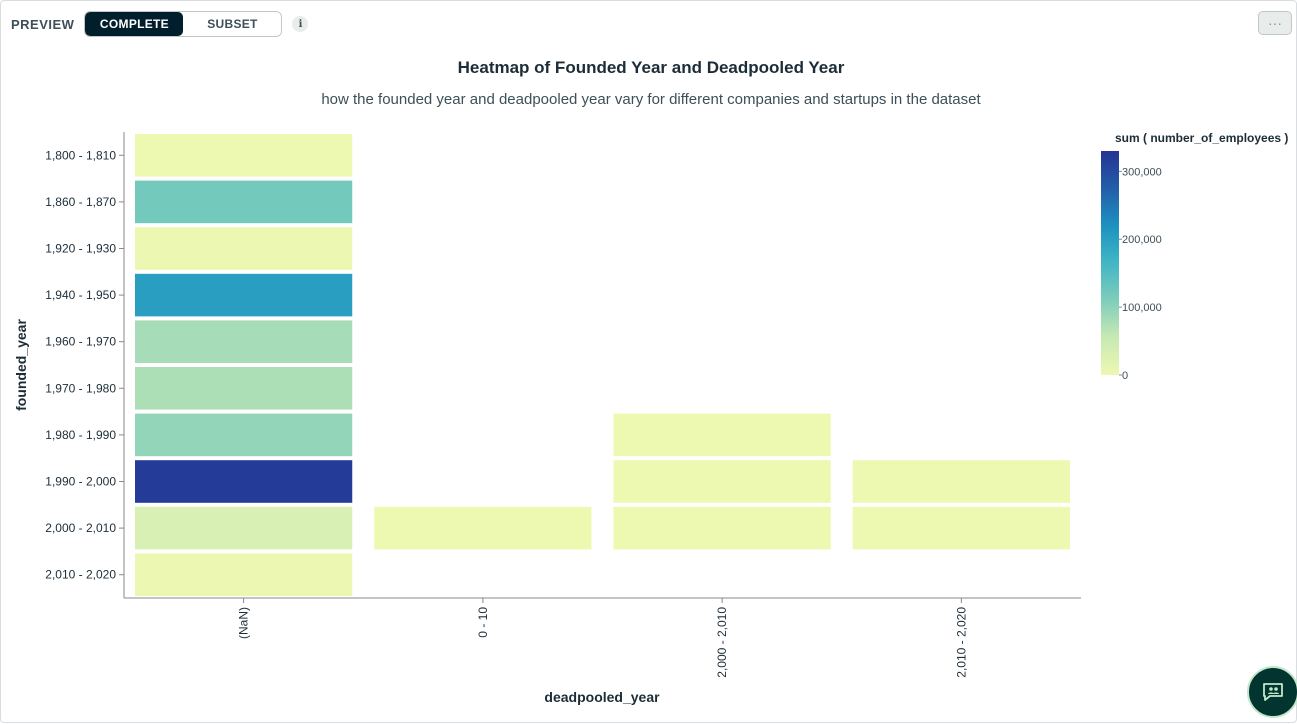 Image resolution: width=1297 pixels, height=724 pixels. What do you see at coordinates (80, 342) in the screenshot?
I see `y-tick-label: 1,960 - 1,970` at bounding box center [80, 342].